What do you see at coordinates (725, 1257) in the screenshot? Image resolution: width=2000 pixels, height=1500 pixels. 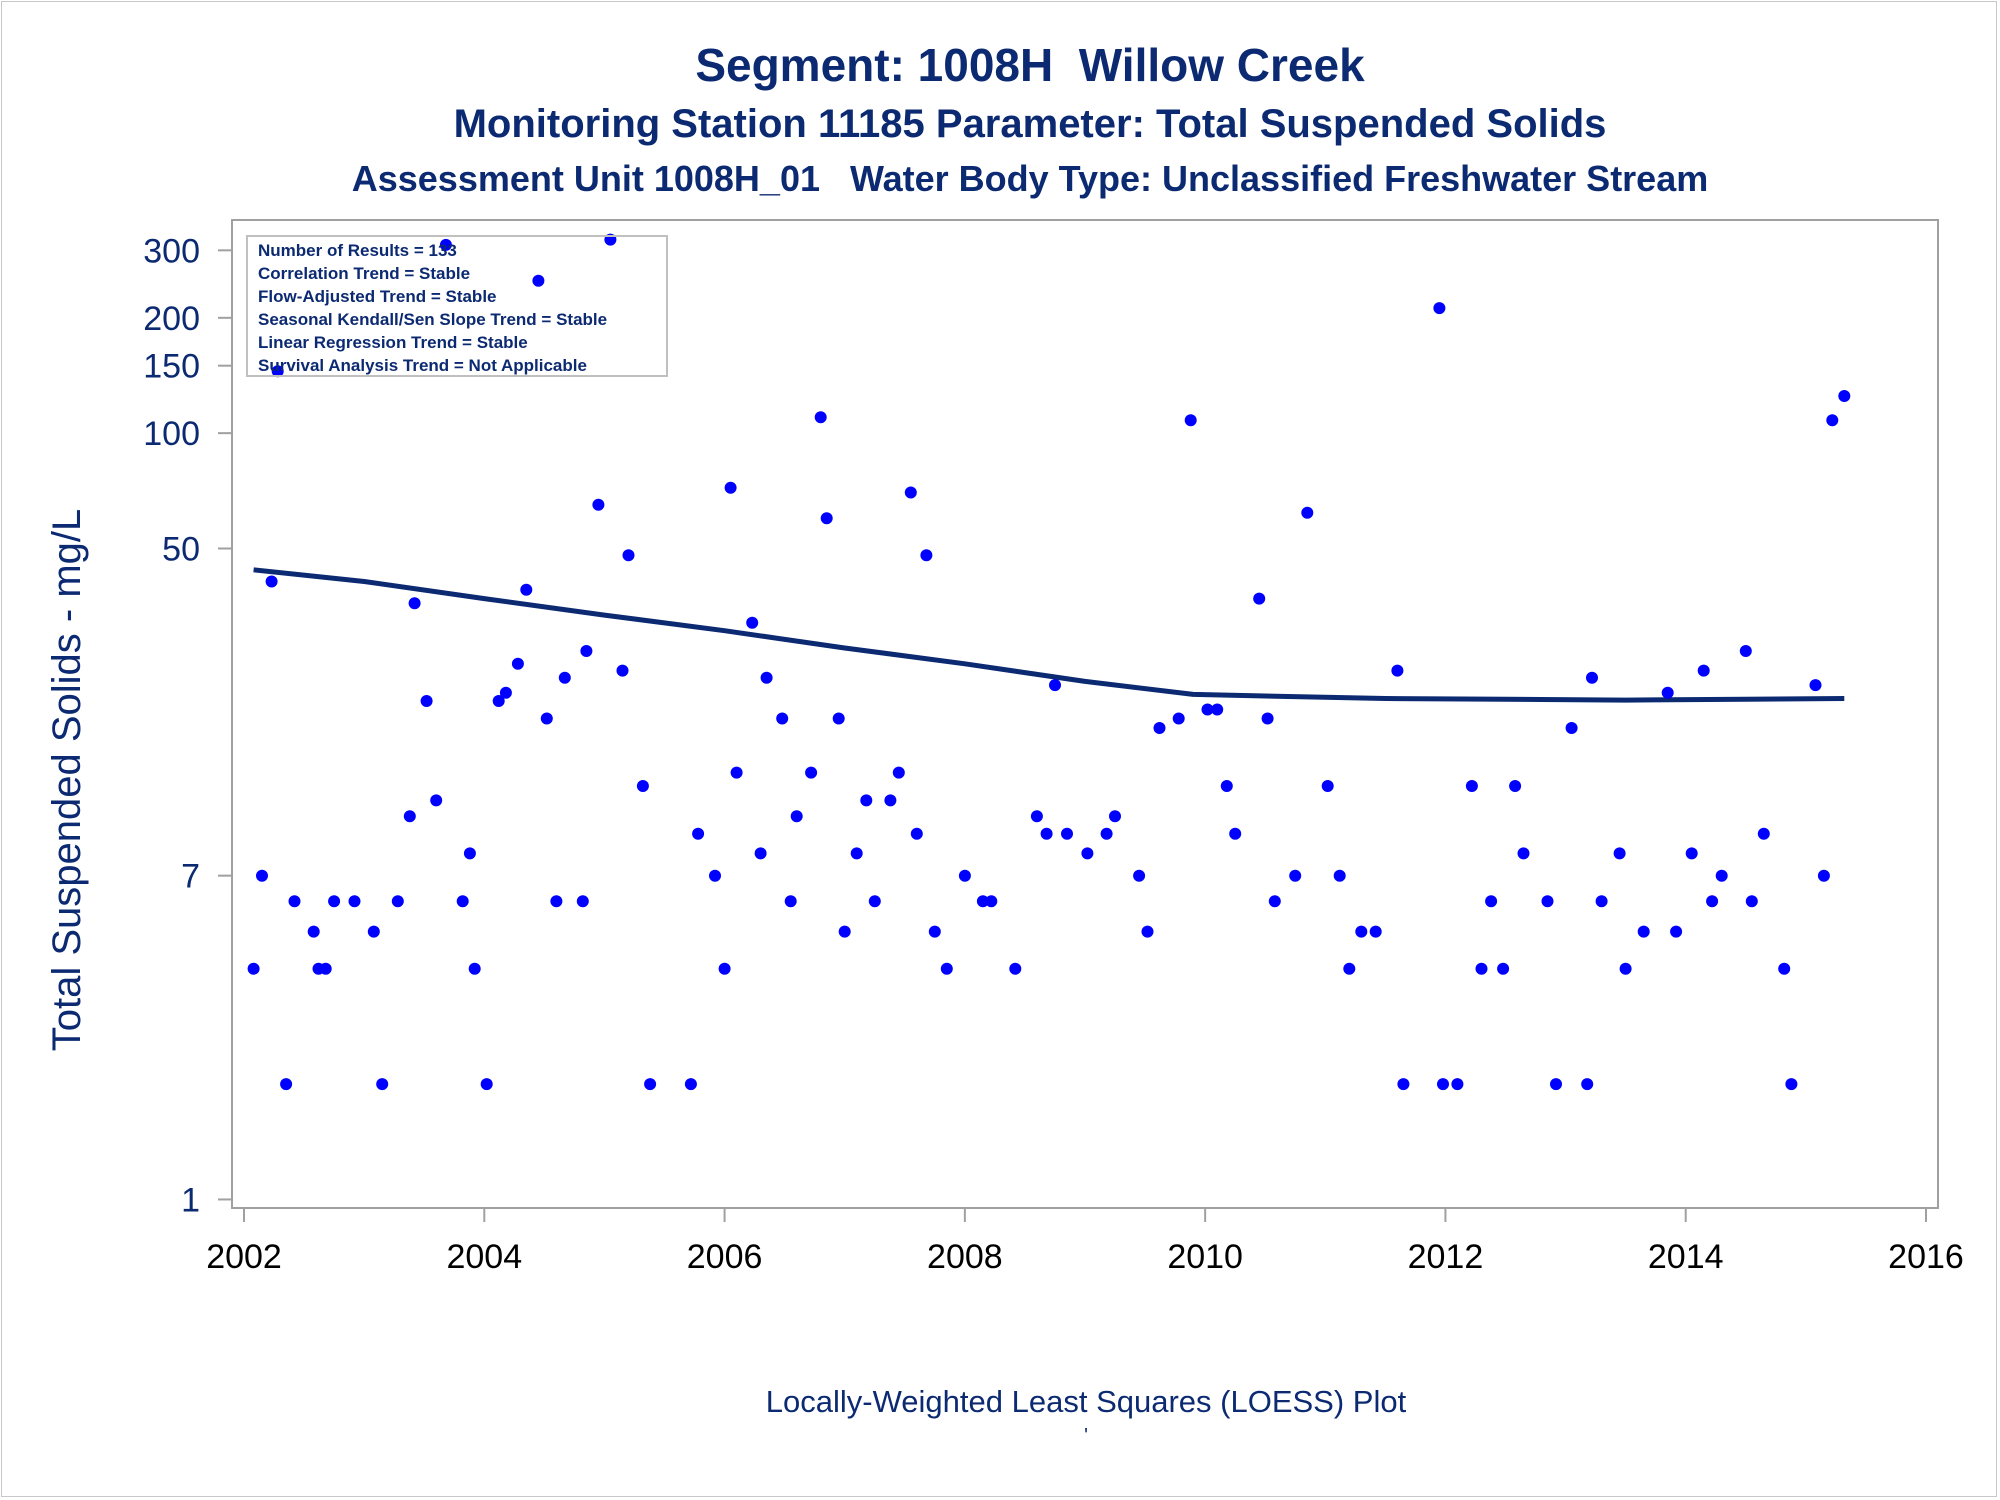 I see `x-tick-label-2006: 2006` at bounding box center [725, 1257].